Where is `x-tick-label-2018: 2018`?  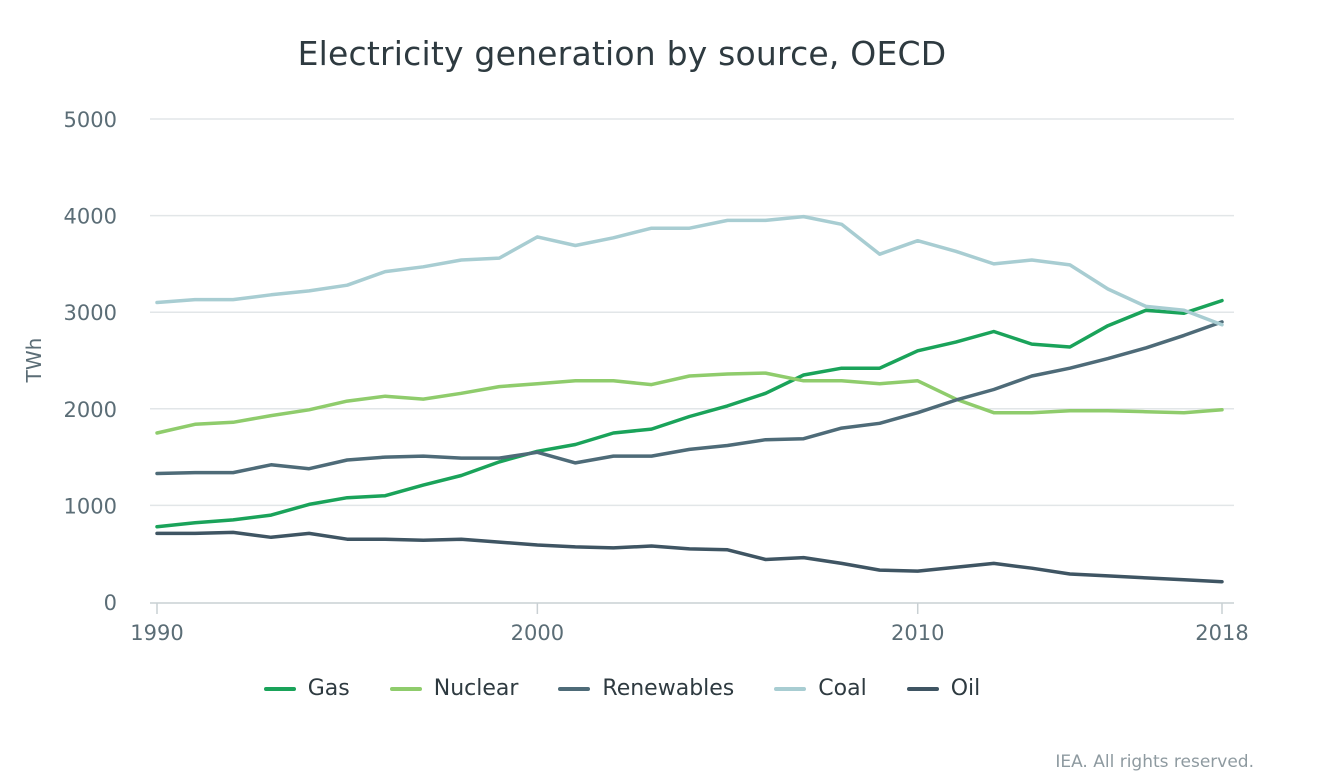 x-tick-label-2018: 2018 is located at coordinates (1221, 633).